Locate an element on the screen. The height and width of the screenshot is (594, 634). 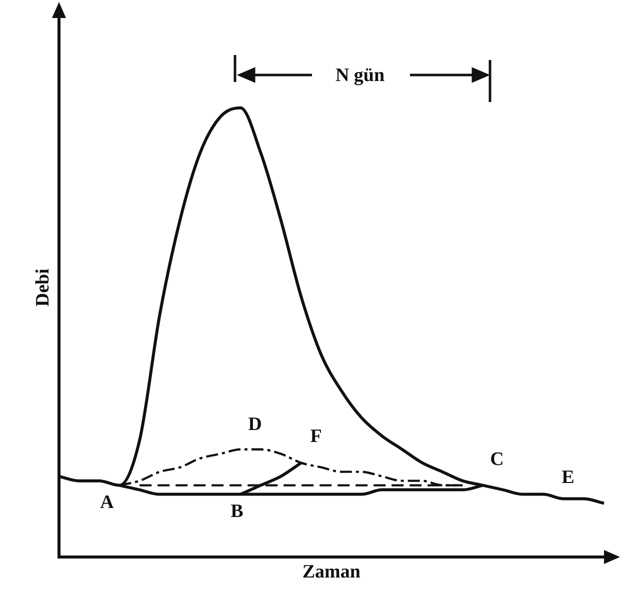
annotation: B is located at coordinates (237, 511).